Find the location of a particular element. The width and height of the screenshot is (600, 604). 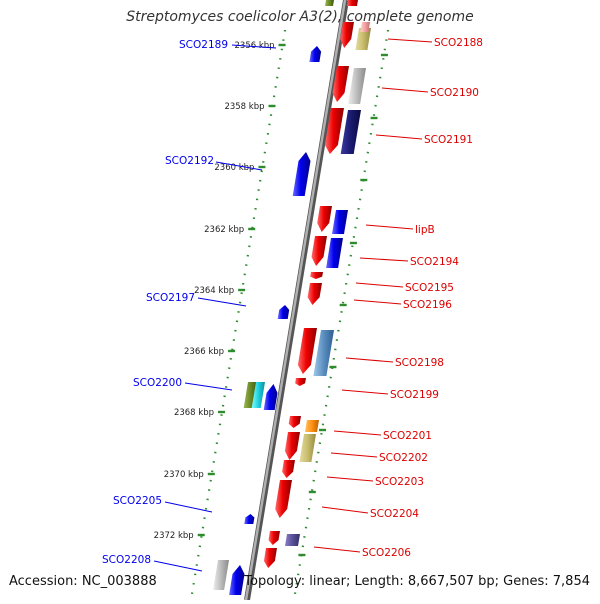

gene-label-right: SCO2203 is located at coordinates (399, 482).